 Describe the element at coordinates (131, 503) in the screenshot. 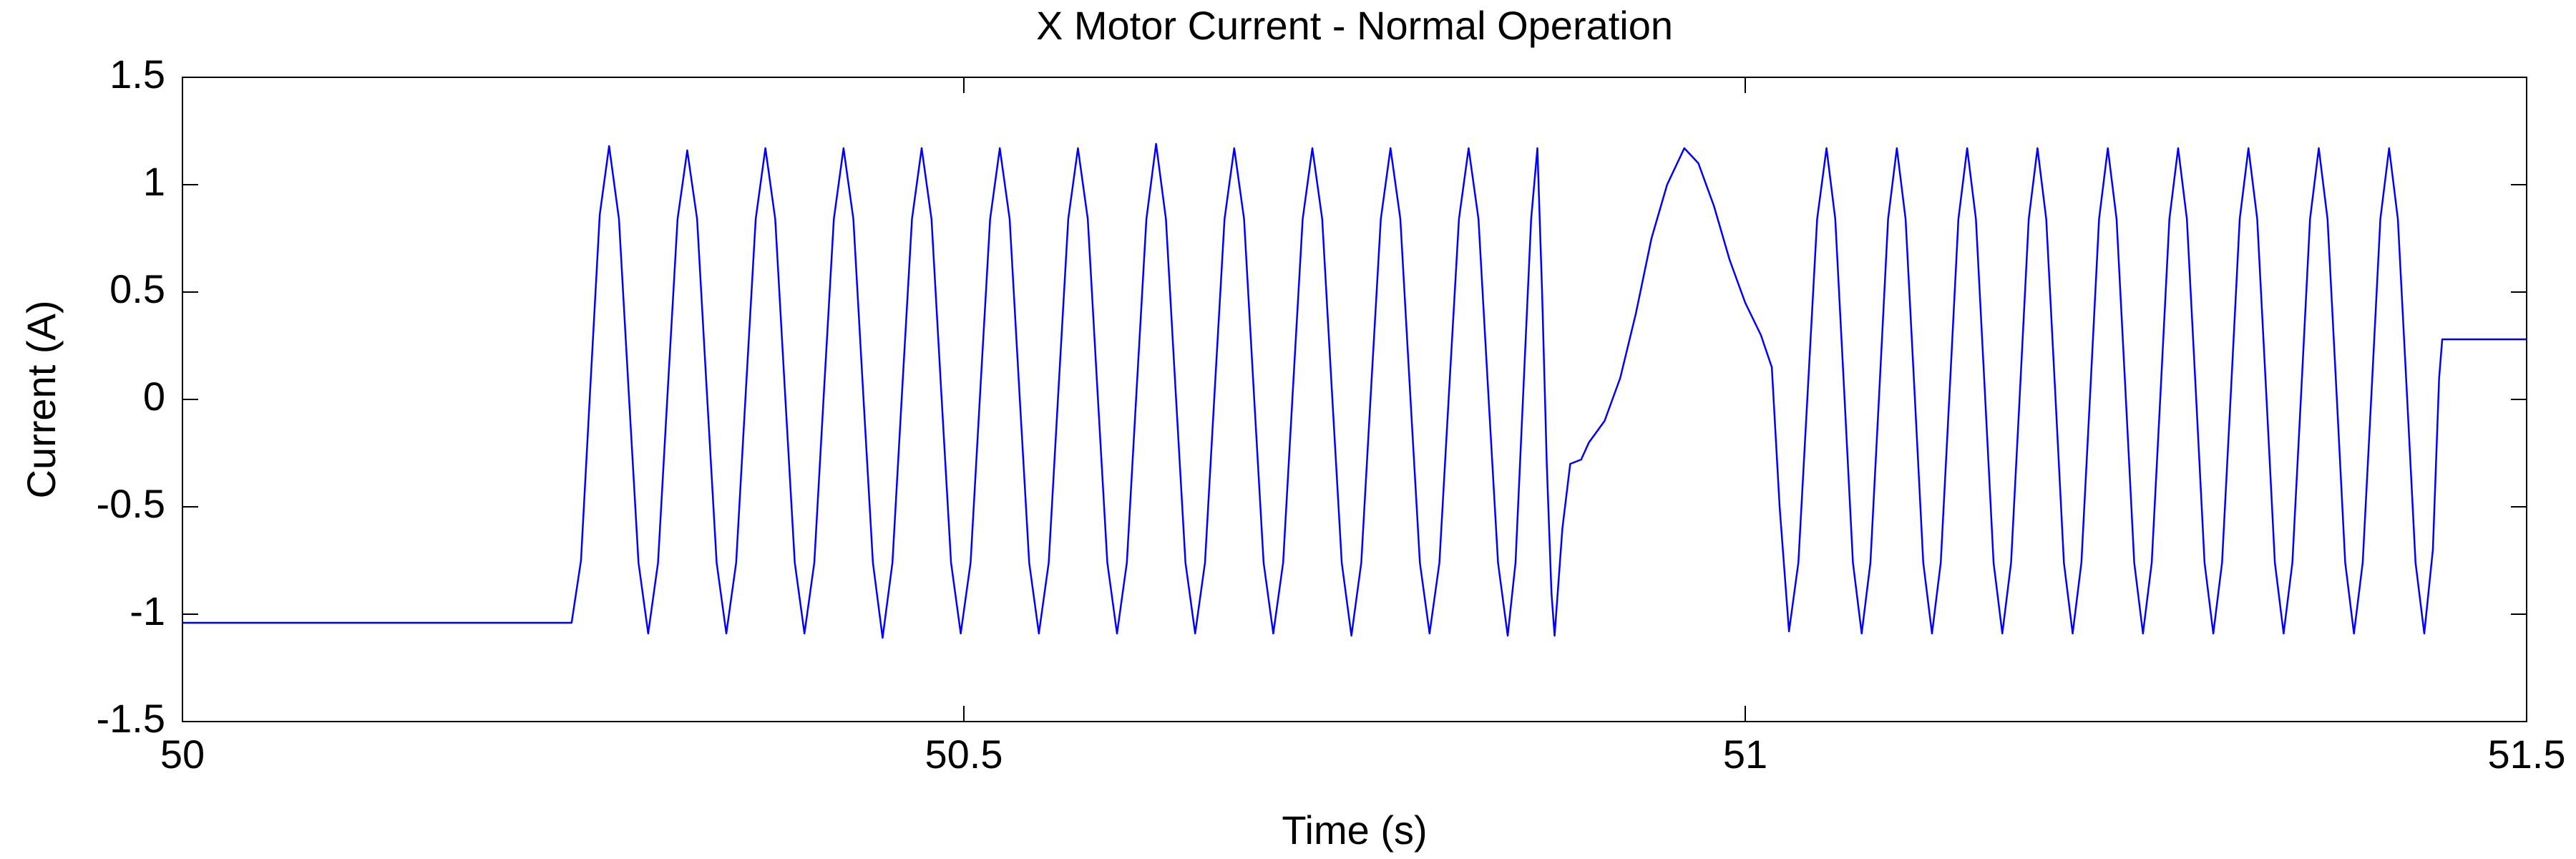

I see `y-tick-label: -0.5` at that location.